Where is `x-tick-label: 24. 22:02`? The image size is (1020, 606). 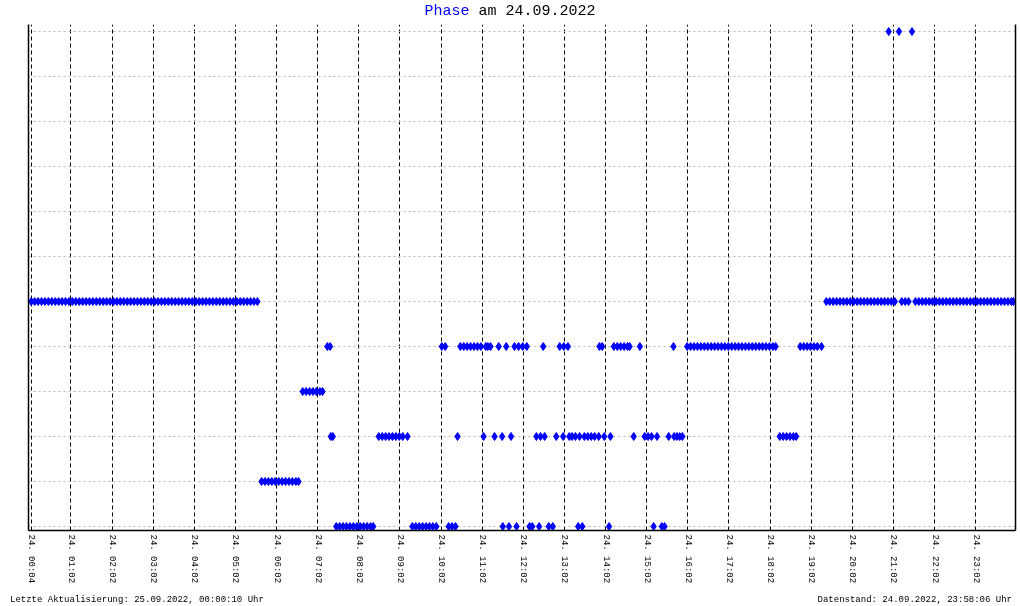 x-tick-label: 24. 22:02 is located at coordinates (934, 559).